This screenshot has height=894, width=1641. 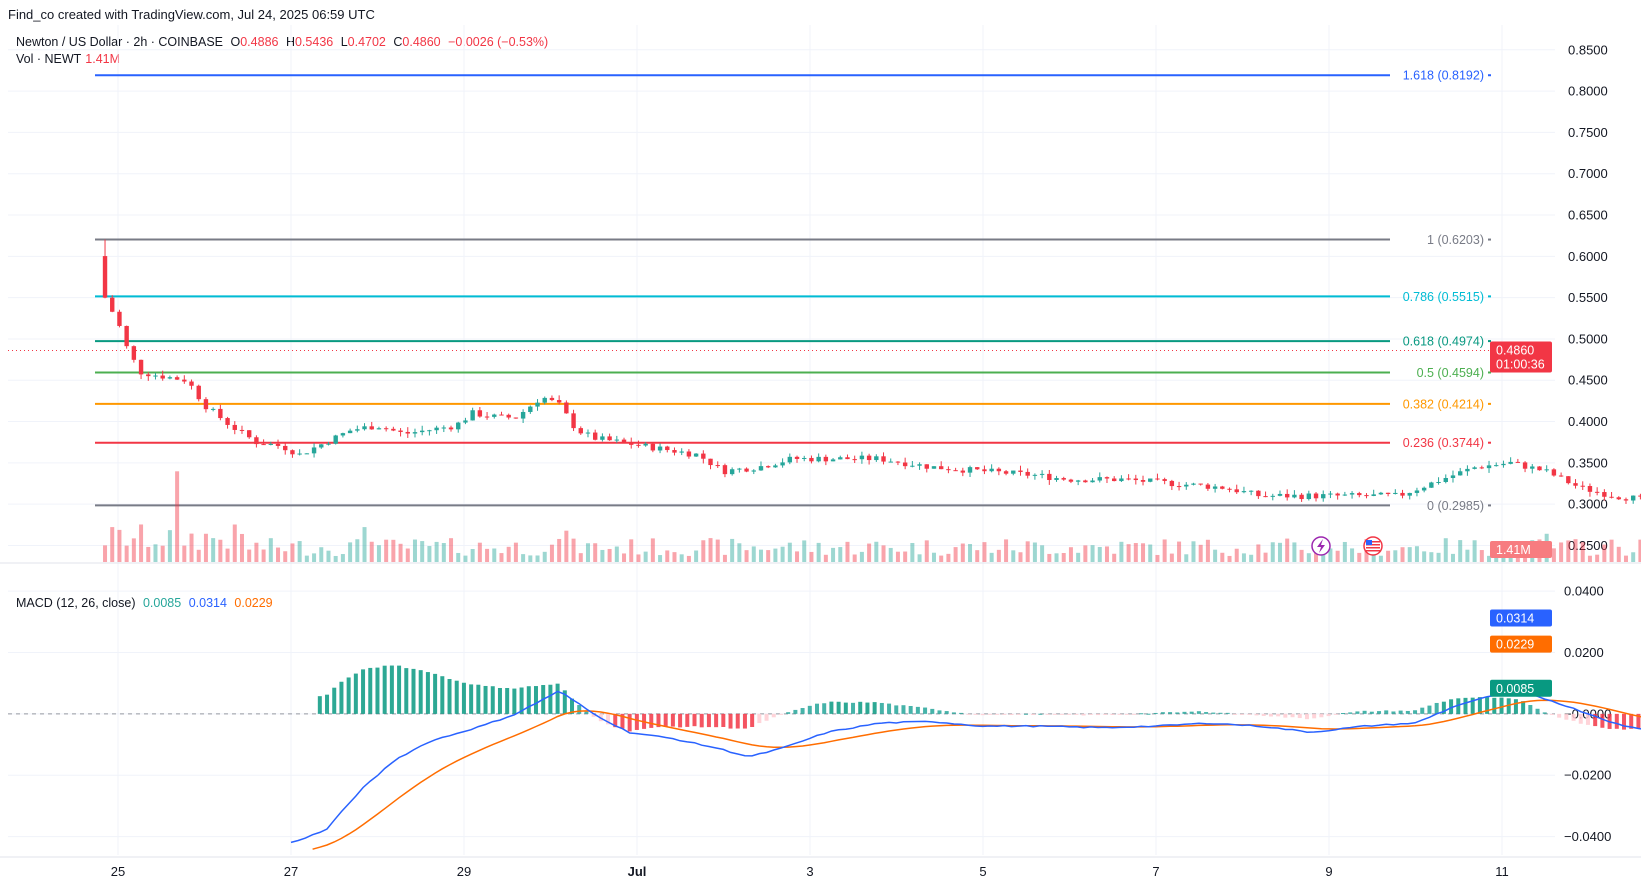 What do you see at coordinates (162, 603) in the screenshot?
I see `macd-legend-hist: 0.0085` at bounding box center [162, 603].